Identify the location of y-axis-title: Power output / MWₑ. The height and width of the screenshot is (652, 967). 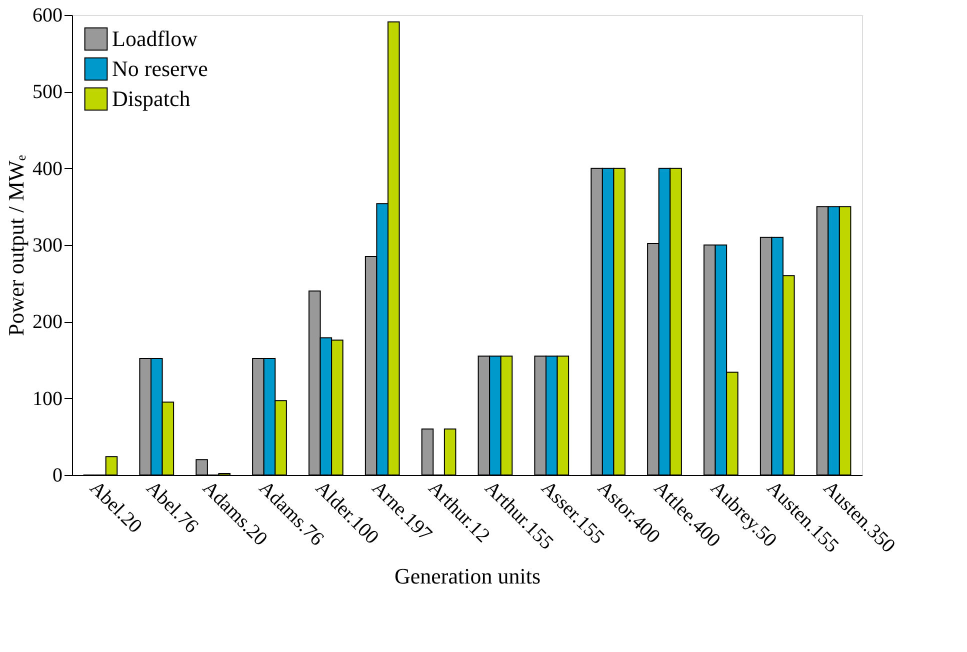
(16, 245).